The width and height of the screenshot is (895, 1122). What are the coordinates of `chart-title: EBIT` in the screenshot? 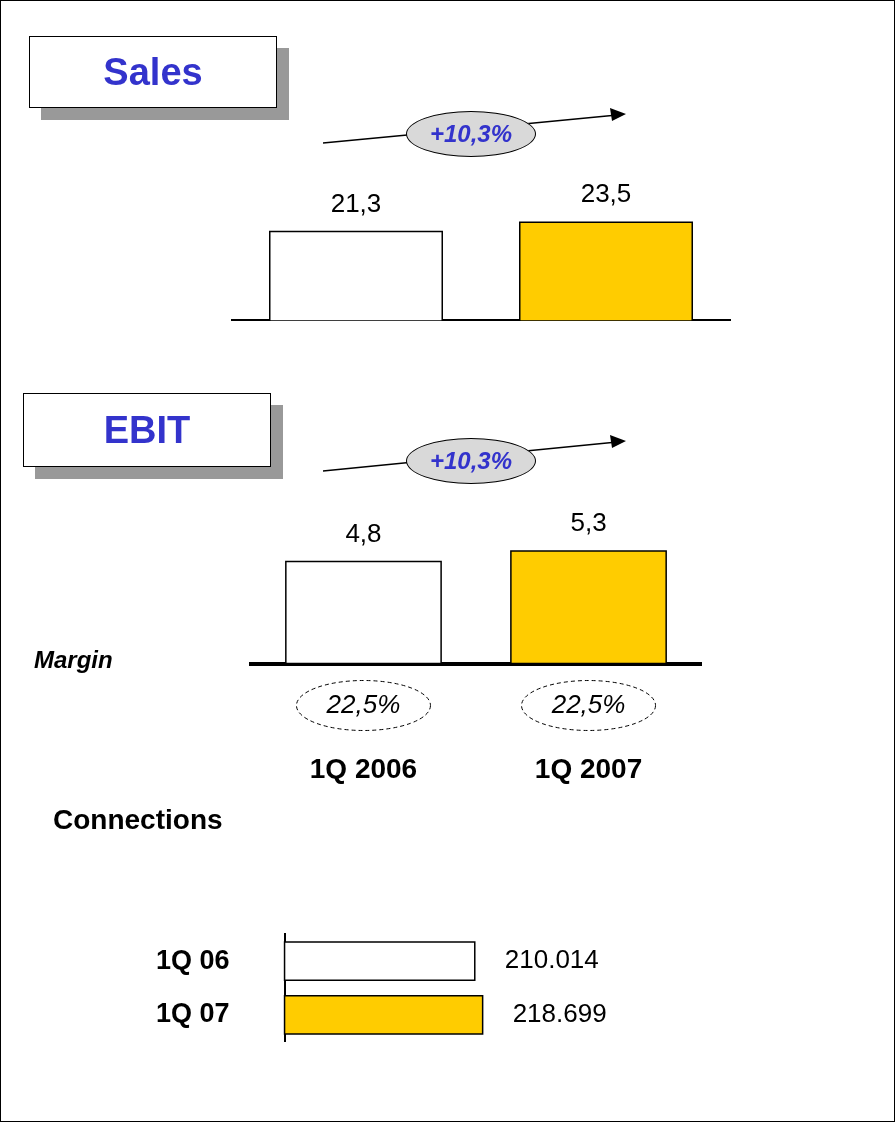 It's located at (147, 430).